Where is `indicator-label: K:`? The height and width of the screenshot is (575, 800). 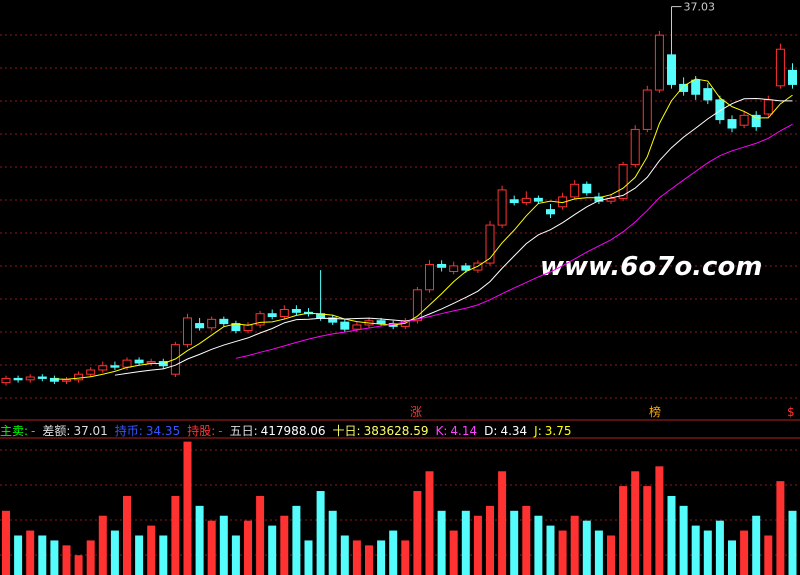
indicator-label: K: is located at coordinates (441, 431).